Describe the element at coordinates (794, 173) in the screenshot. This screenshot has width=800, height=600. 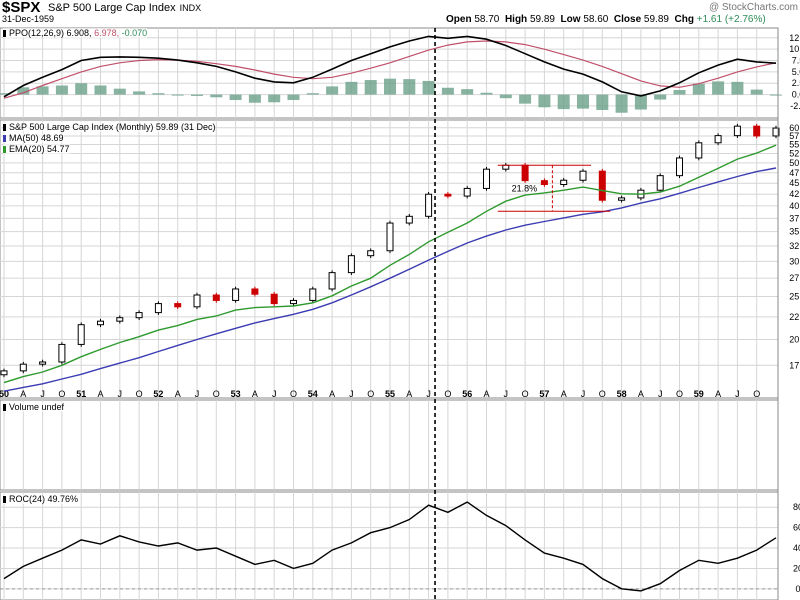
I see `price-y-tick-label: 47.5` at that location.